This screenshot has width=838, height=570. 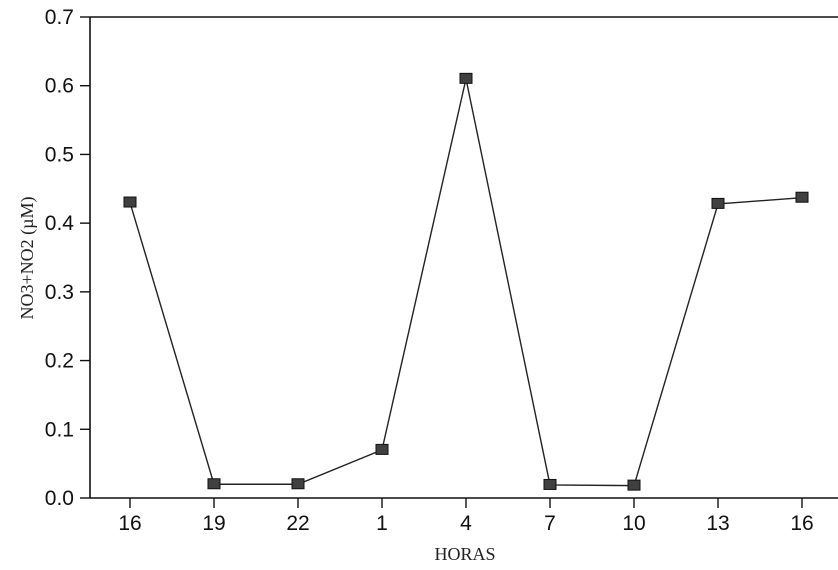 I want to click on x-tick-label: 13, so click(x=717, y=523).